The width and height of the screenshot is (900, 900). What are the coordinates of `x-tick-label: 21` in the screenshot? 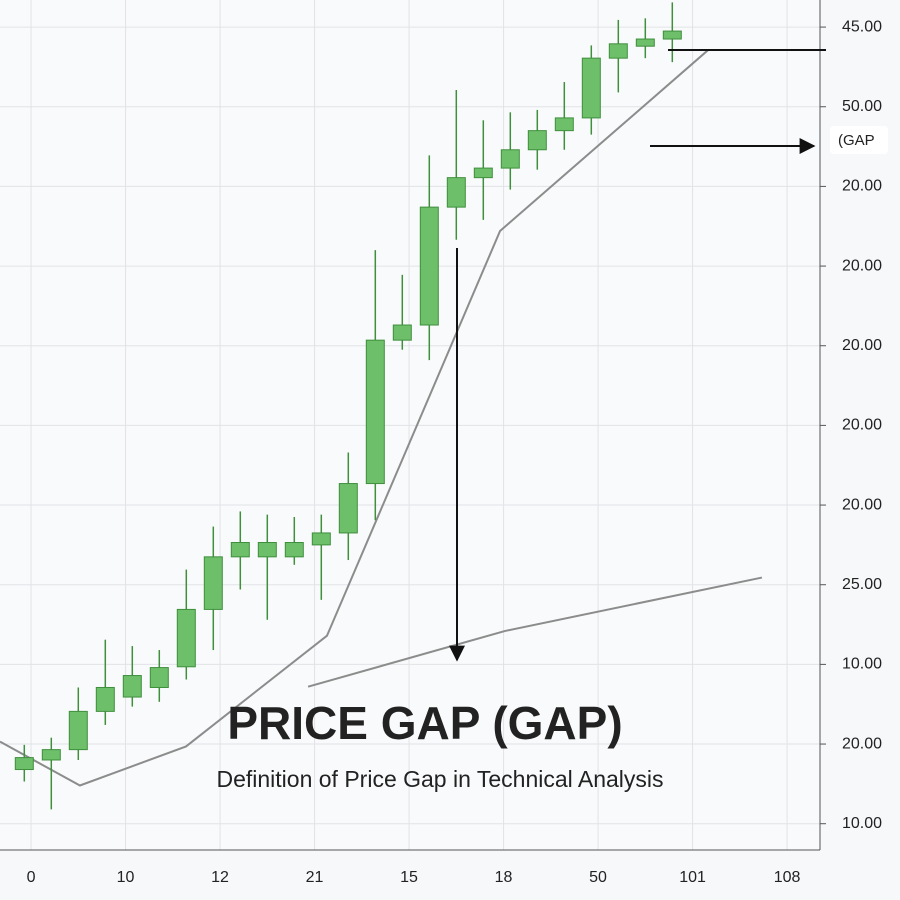 It's located at (315, 877).